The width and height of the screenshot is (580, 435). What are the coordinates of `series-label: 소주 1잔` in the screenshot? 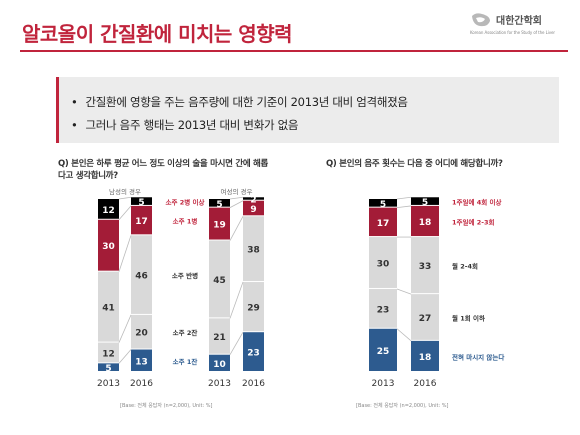 It's located at (185, 361).